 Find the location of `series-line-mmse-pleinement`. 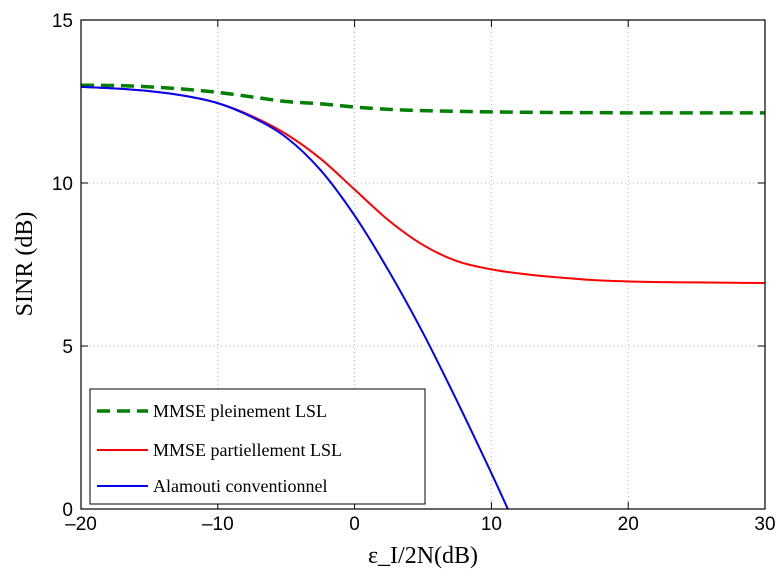

series-line-mmse-pleinement is located at coordinates (422, 99).